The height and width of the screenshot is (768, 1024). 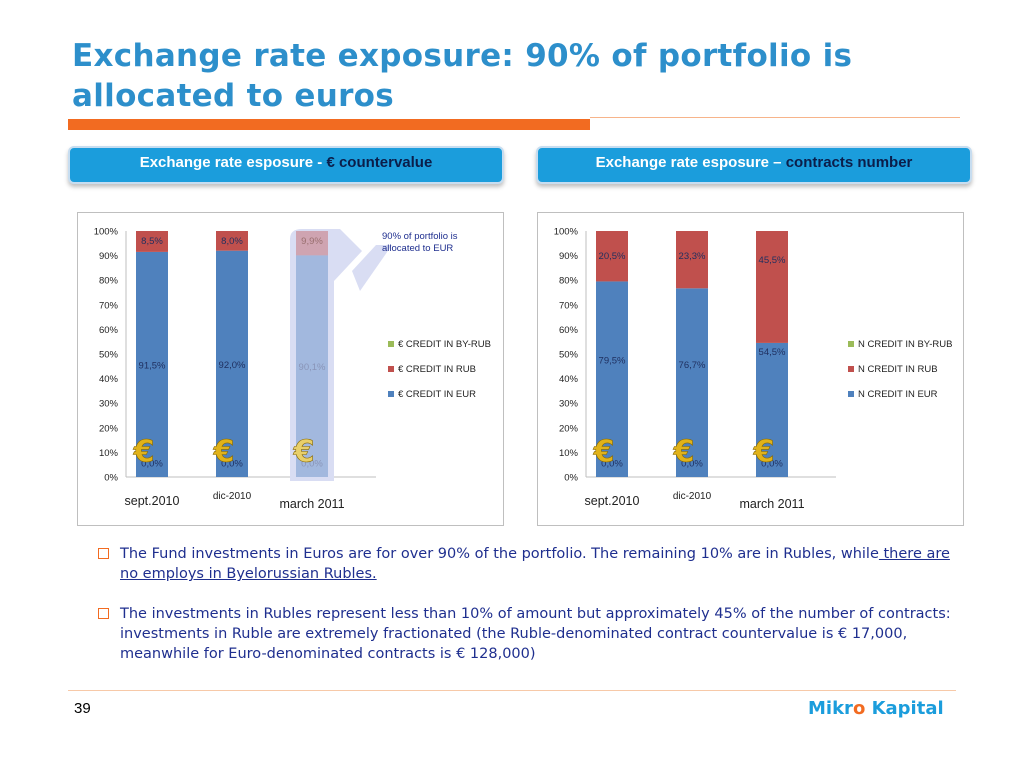 I want to click on data-label-eur: 76,7%, so click(x=692, y=365).